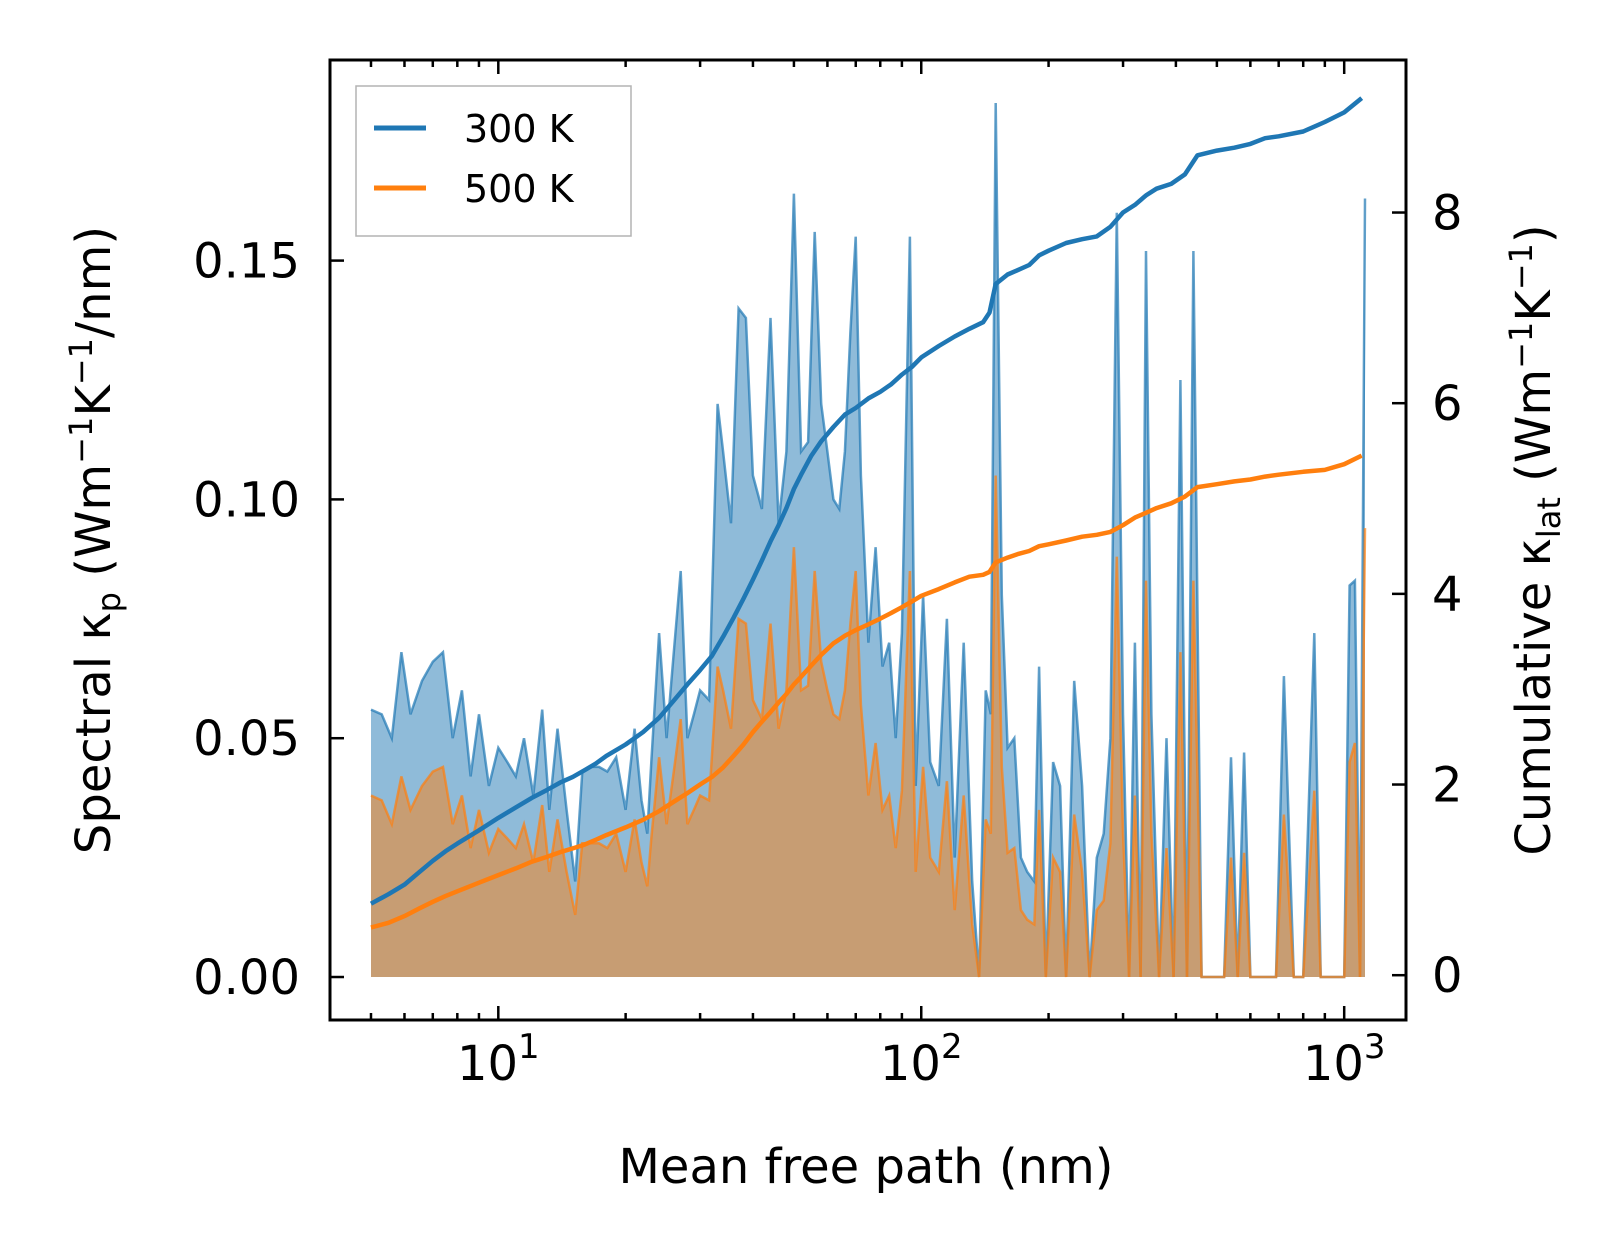 Image resolution: width=1623 pixels, height=1254 pixels. What do you see at coordinates (921, 1059) in the screenshot?
I see `x-tick-label: 10²` at bounding box center [921, 1059].